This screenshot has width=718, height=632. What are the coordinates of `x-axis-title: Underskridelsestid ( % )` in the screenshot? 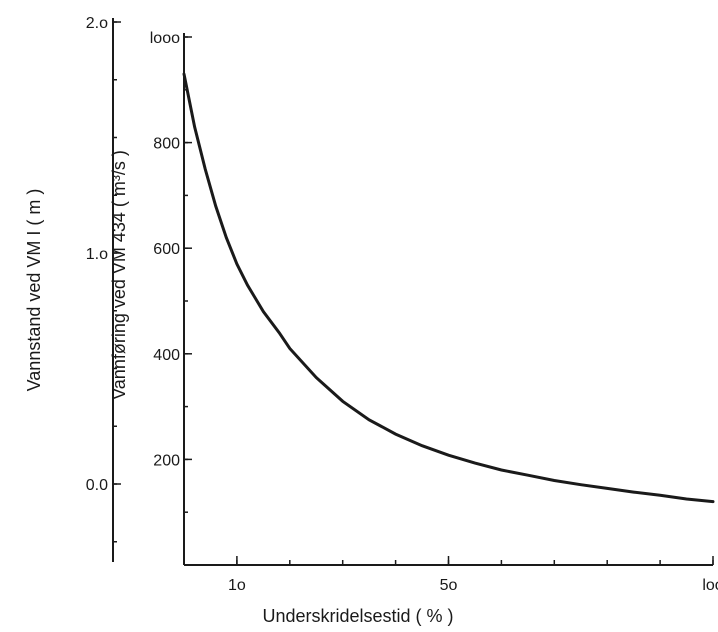 It's located at (357, 616).